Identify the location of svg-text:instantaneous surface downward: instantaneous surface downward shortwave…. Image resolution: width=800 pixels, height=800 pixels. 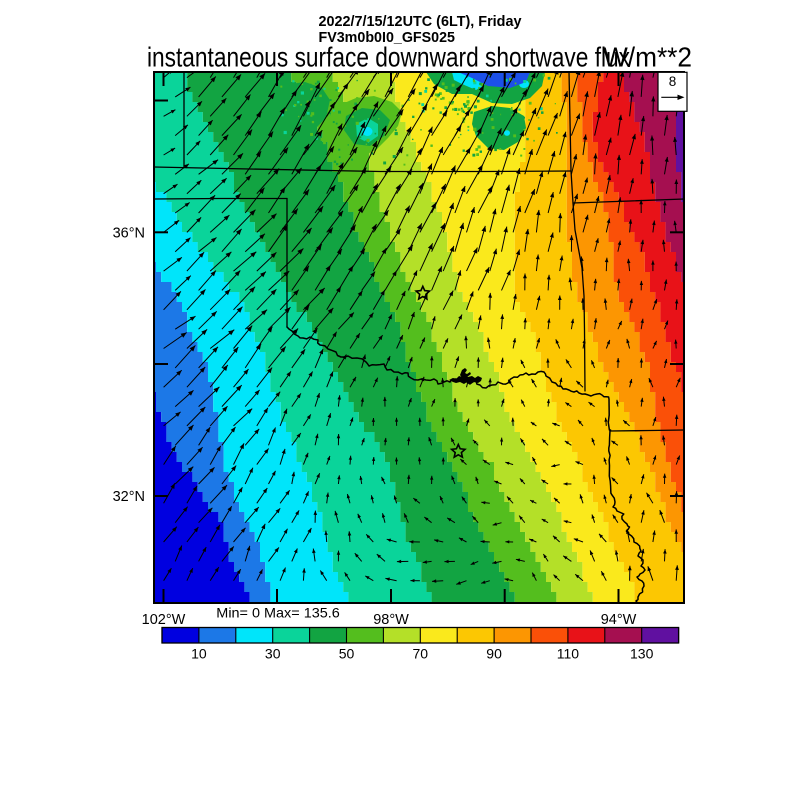
(388, 56).